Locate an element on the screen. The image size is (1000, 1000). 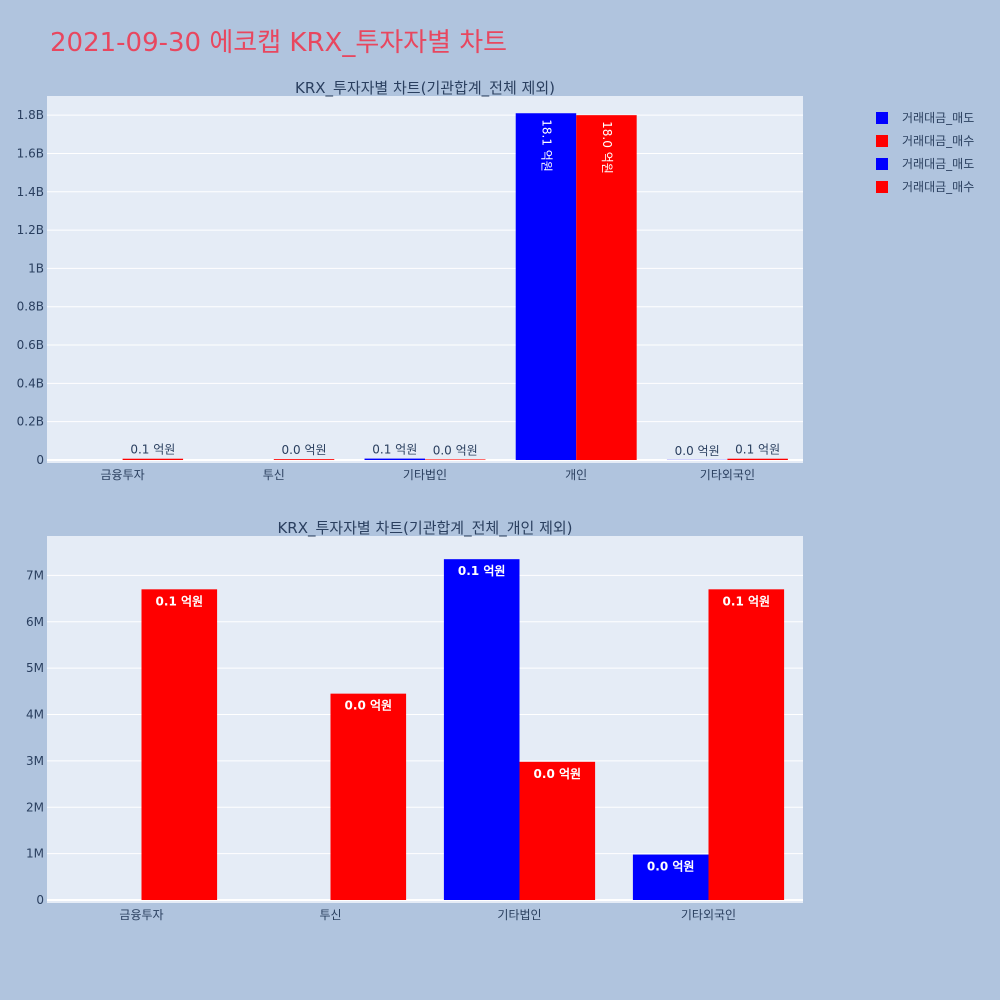
y-tick-label: 1.8B is located at coordinates (30, 115).